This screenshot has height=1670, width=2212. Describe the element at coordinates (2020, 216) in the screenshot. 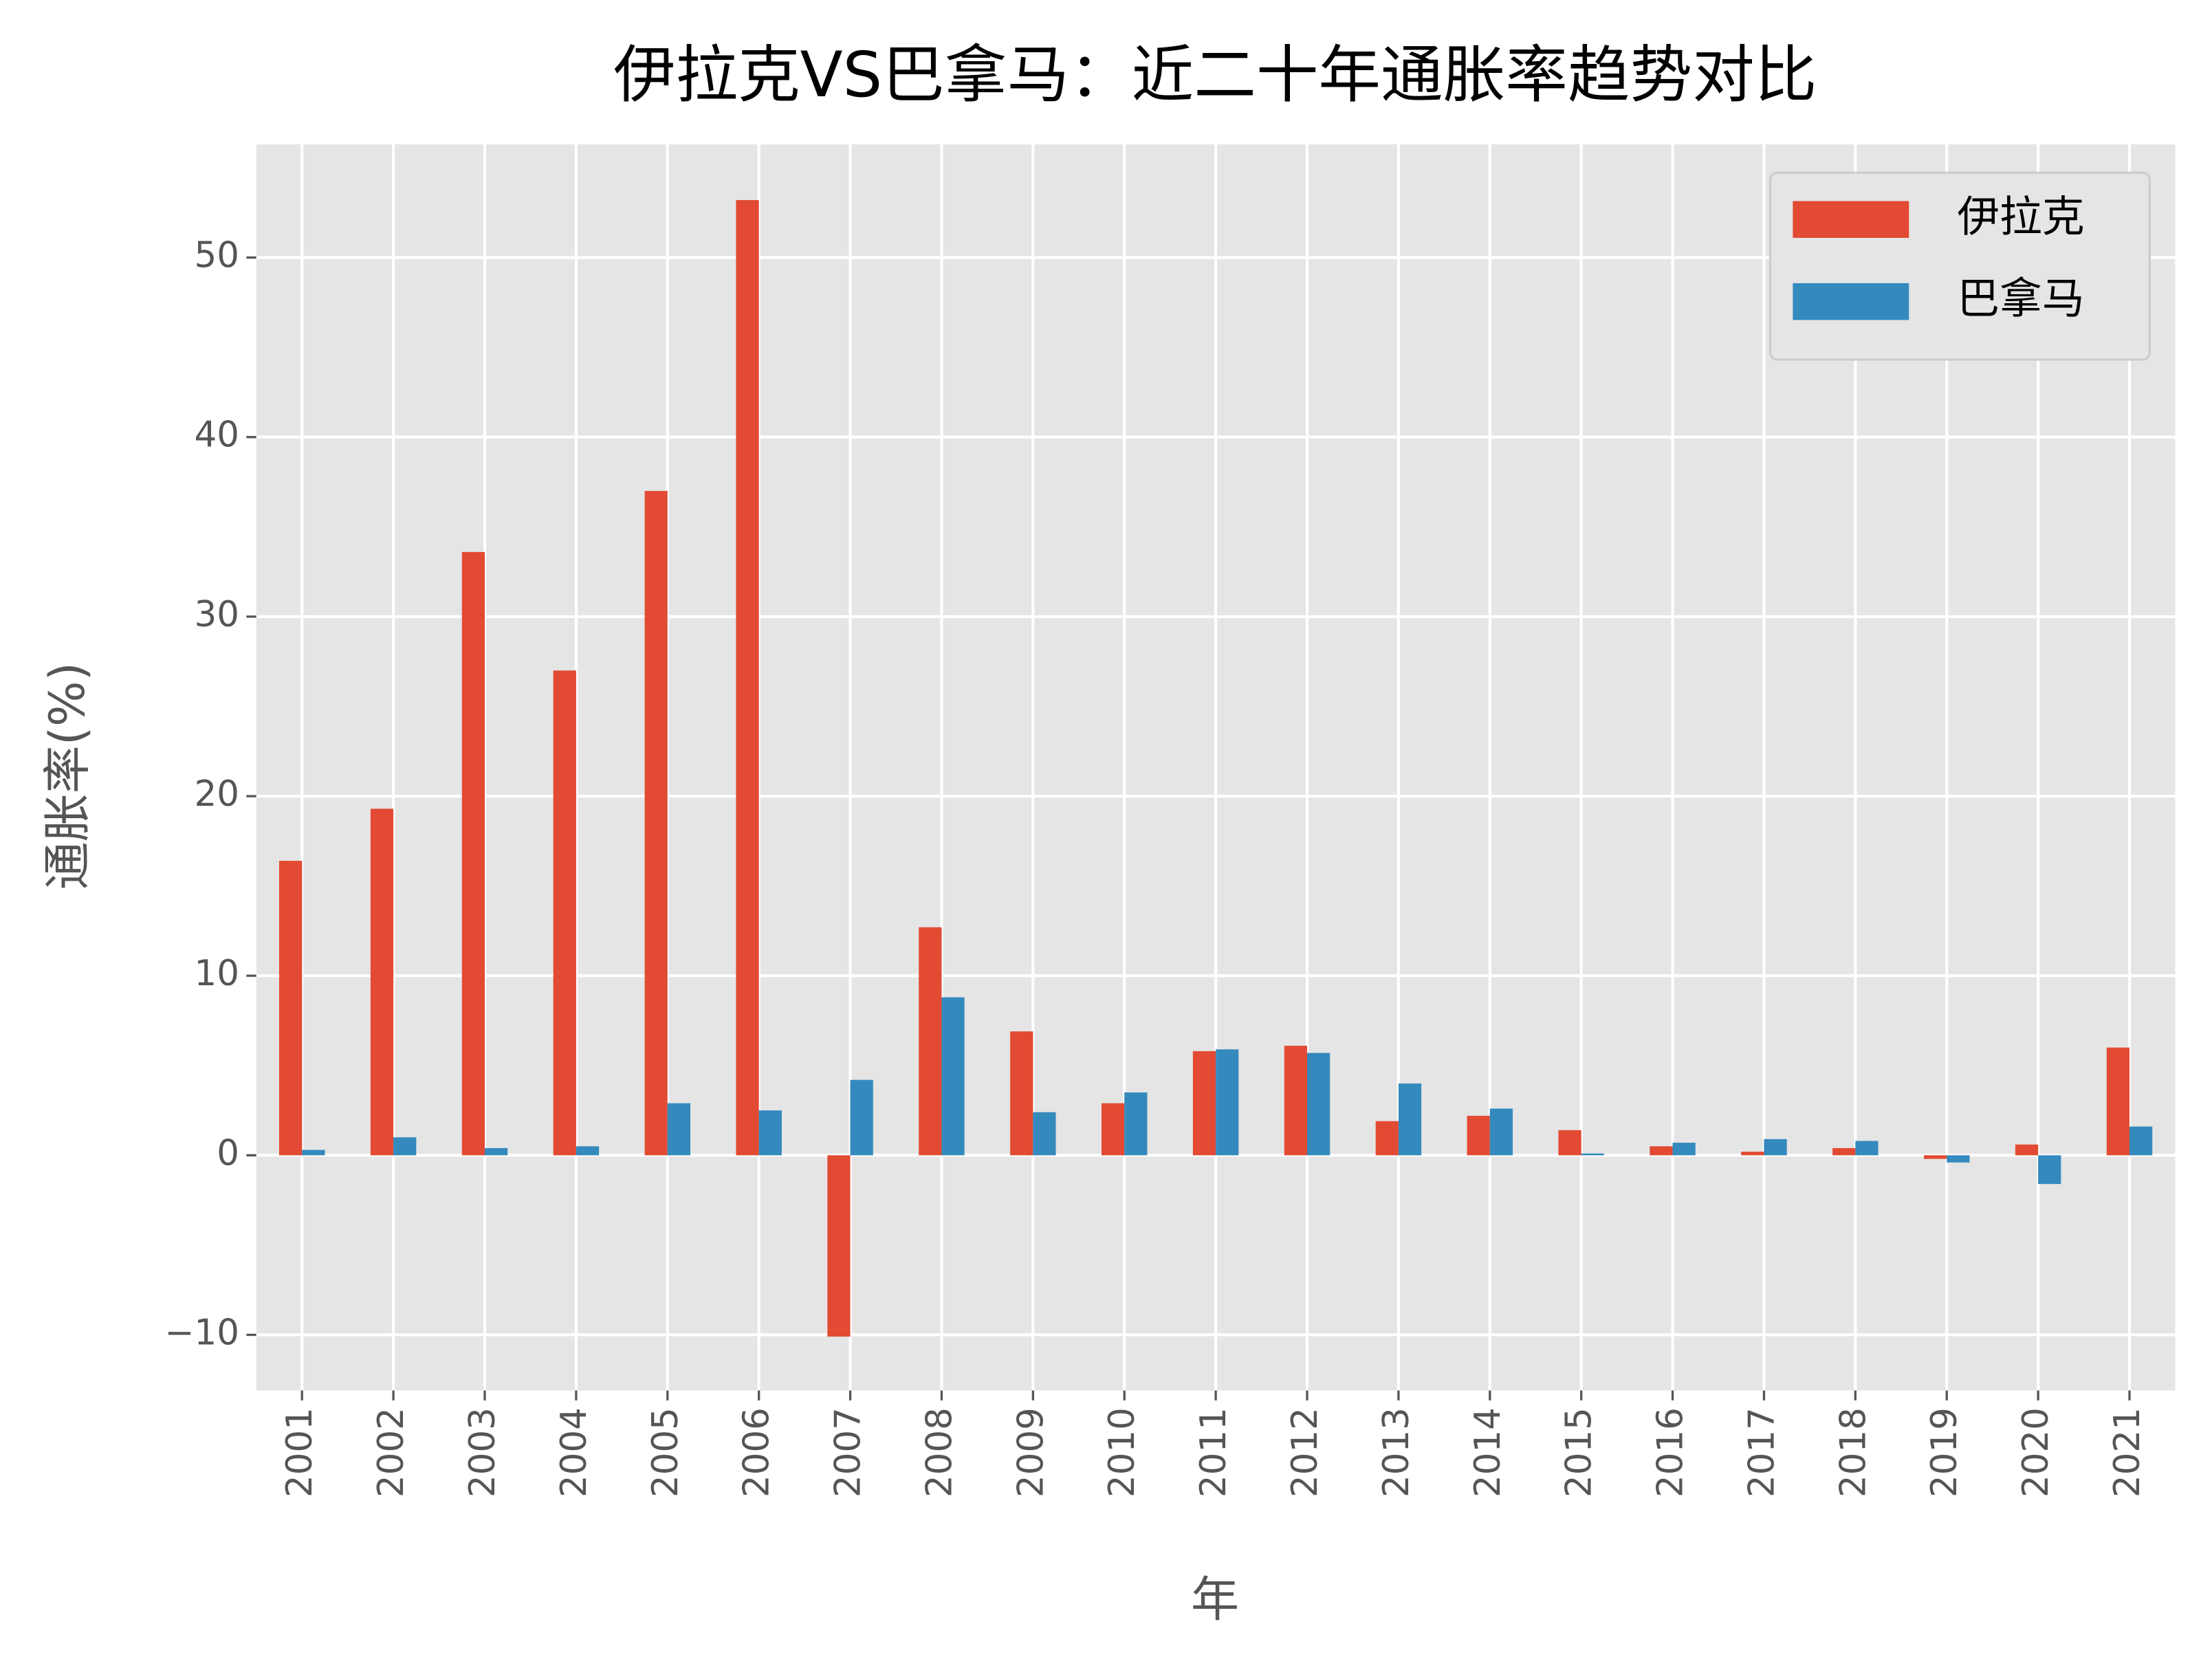

I see `legend-label: 伊拉克` at that location.